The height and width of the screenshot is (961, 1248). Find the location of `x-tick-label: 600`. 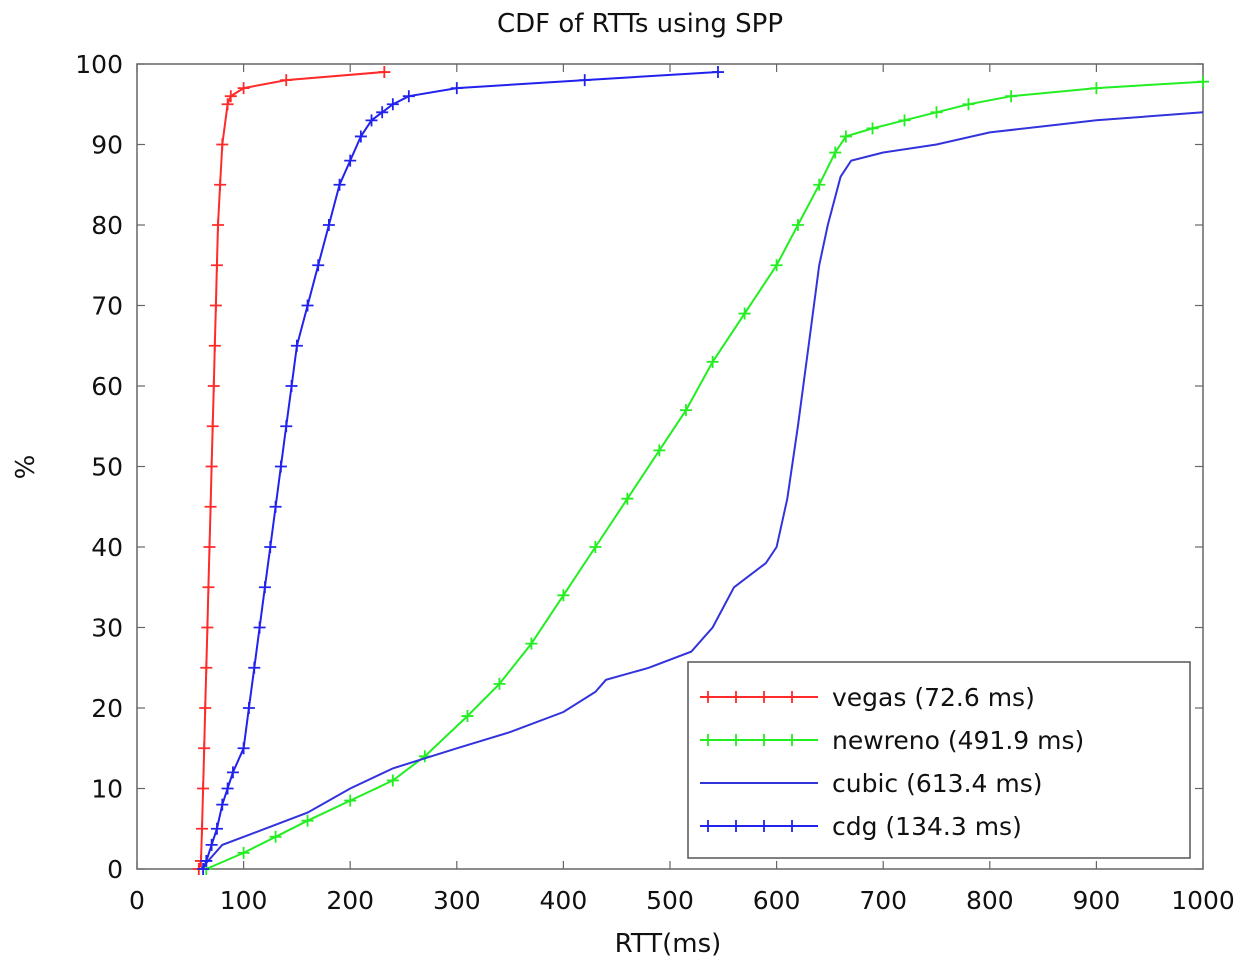

x-tick-label: 600 is located at coordinates (777, 900).